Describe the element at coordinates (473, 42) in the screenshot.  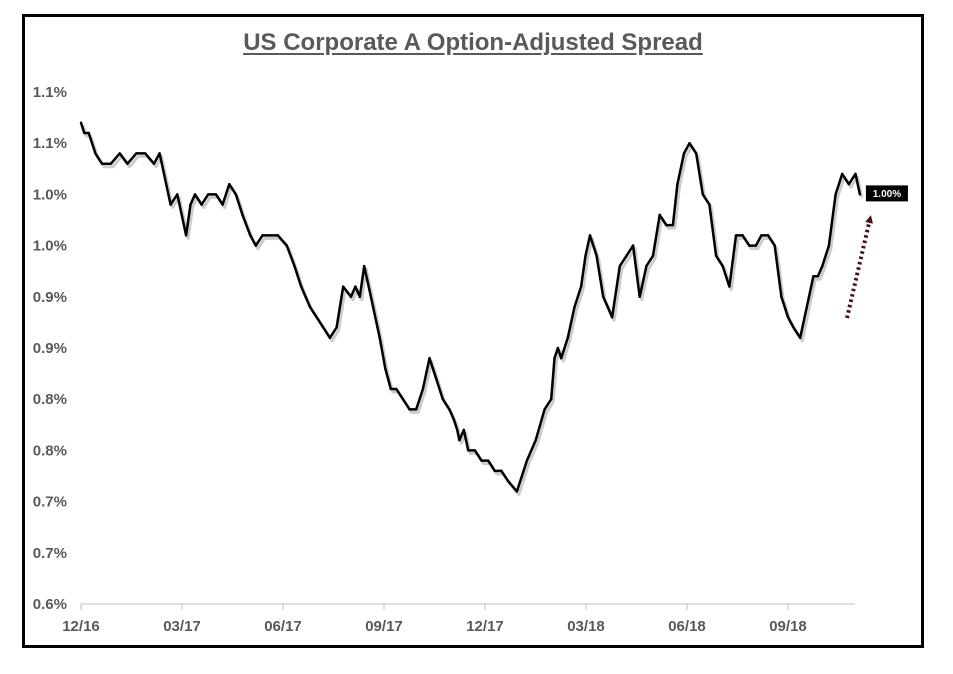
I see `chart-title: US Corporate A Option-Adjusted Spread` at that location.